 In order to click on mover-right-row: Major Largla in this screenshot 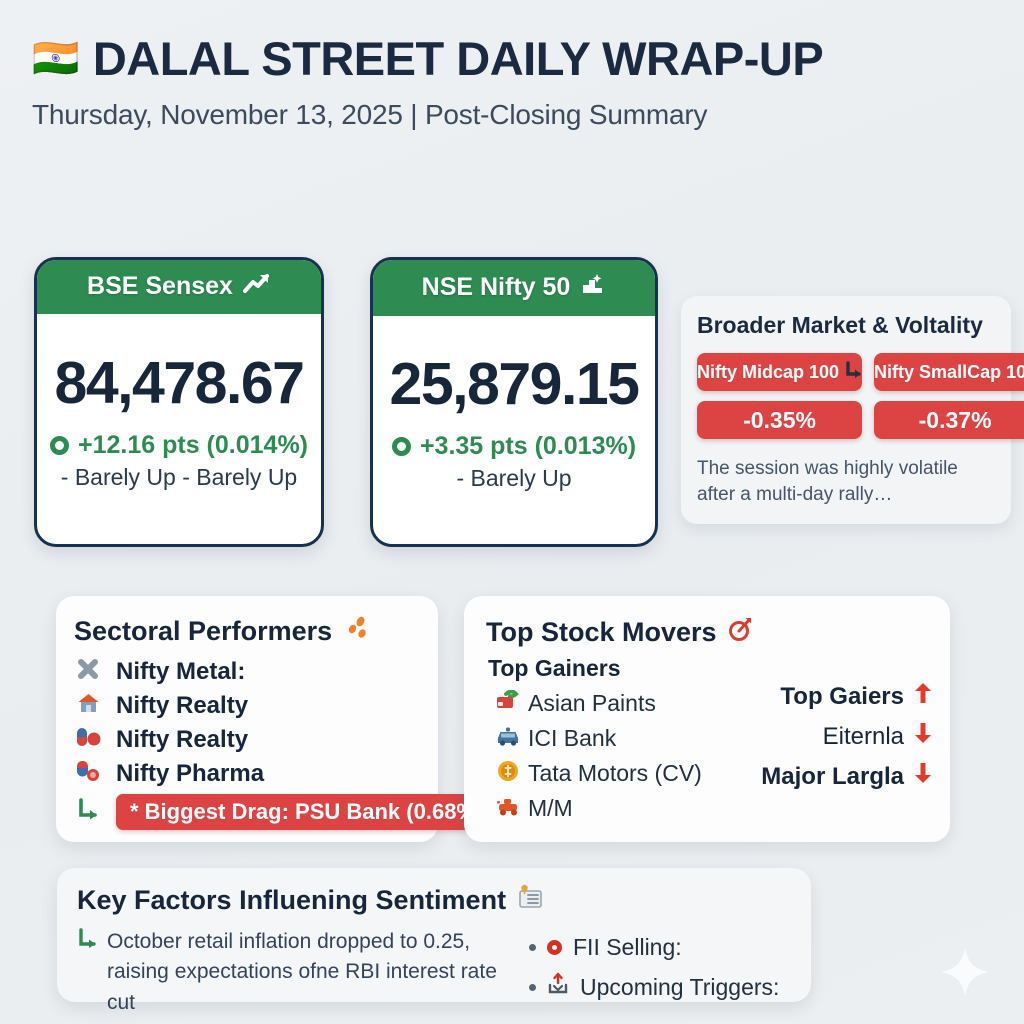, I will do `click(846, 776)`.